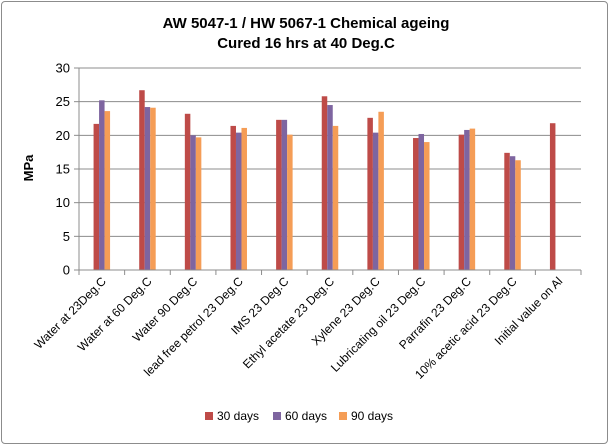  Describe the element at coordinates (306, 43) in the screenshot. I see `chart-subtitle: Cured 16 hrs at 40 Deg.C` at that location.